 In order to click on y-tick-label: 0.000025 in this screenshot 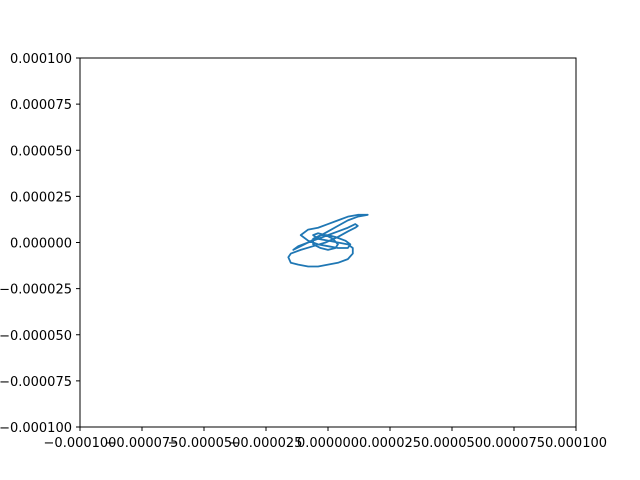, I will do `click(41, 197)`.